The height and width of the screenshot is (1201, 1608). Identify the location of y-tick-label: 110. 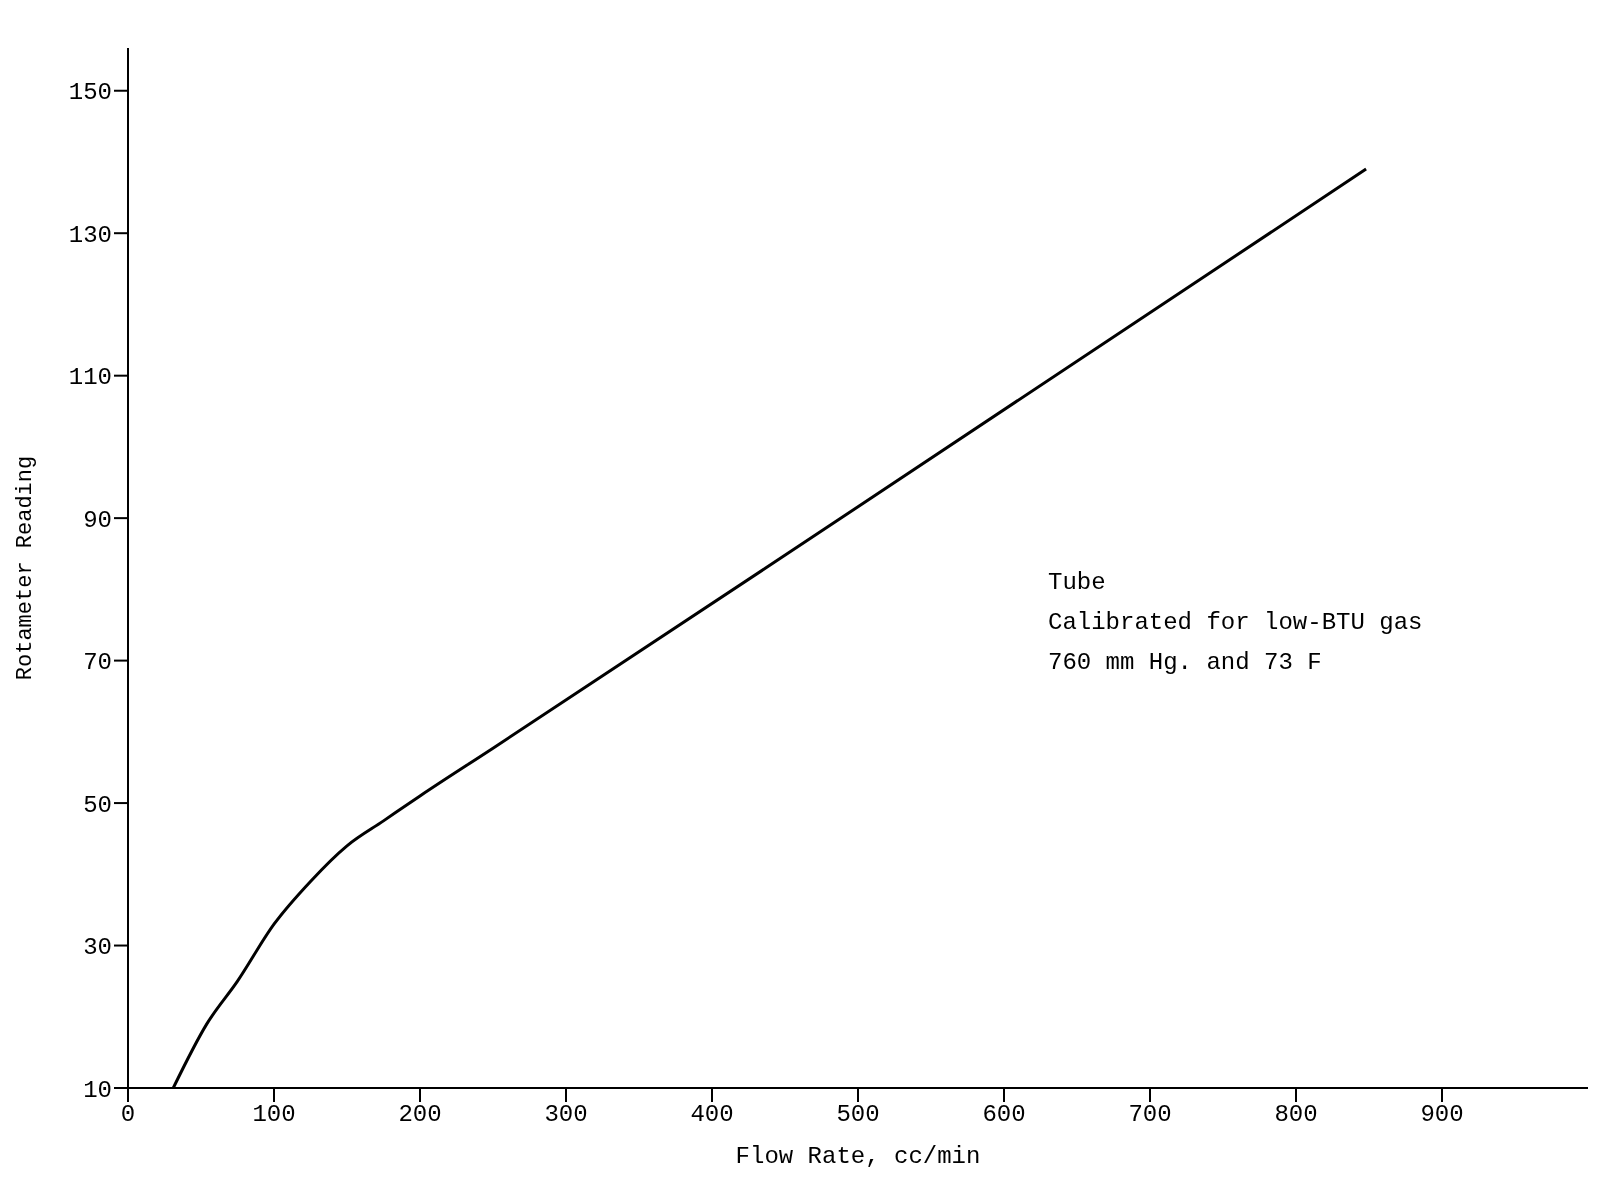
(90, 378).